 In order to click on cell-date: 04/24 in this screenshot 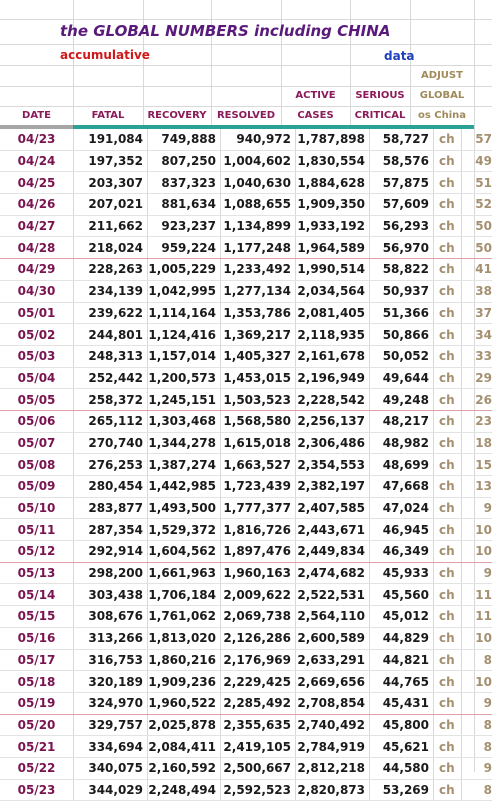, I will do `click(37, 161)`.